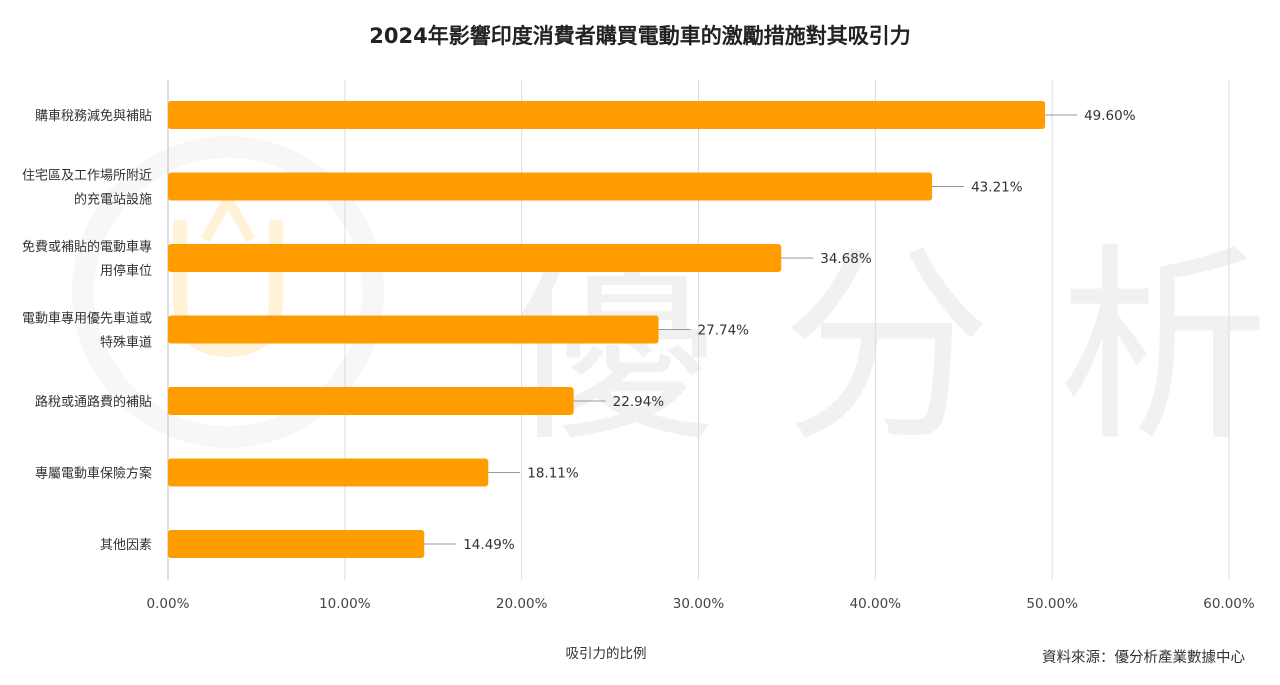 This screenshot has width=1280, height=685. I want to click on category-label-line: 用停車位, so click(126, 271).